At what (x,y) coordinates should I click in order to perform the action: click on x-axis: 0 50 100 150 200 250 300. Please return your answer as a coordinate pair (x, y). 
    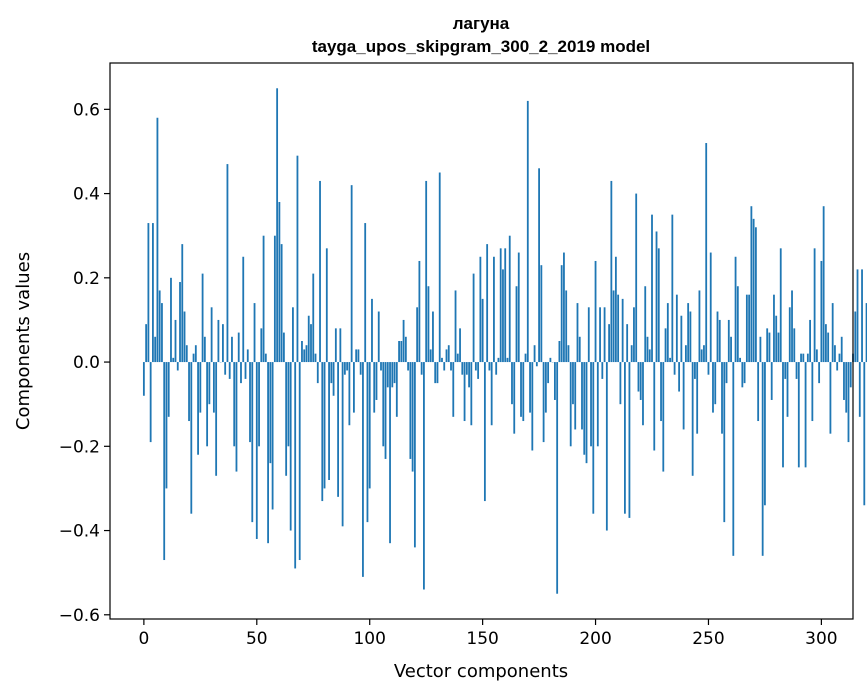
    Looking at the image, I should click on (488, 634).